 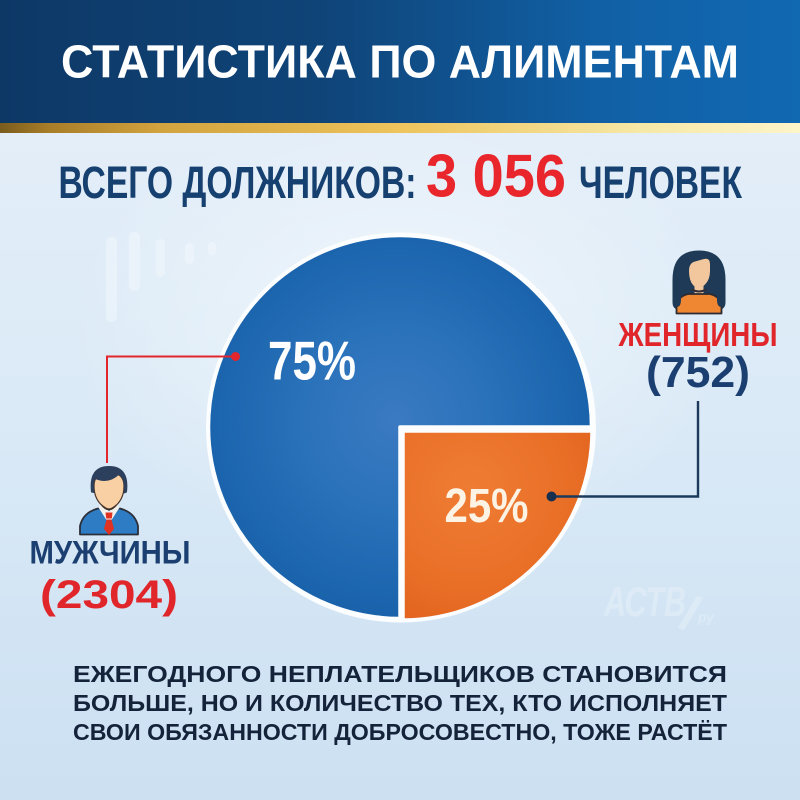 I want to click on svg-text: 3 056, so click(x=496, y=176).